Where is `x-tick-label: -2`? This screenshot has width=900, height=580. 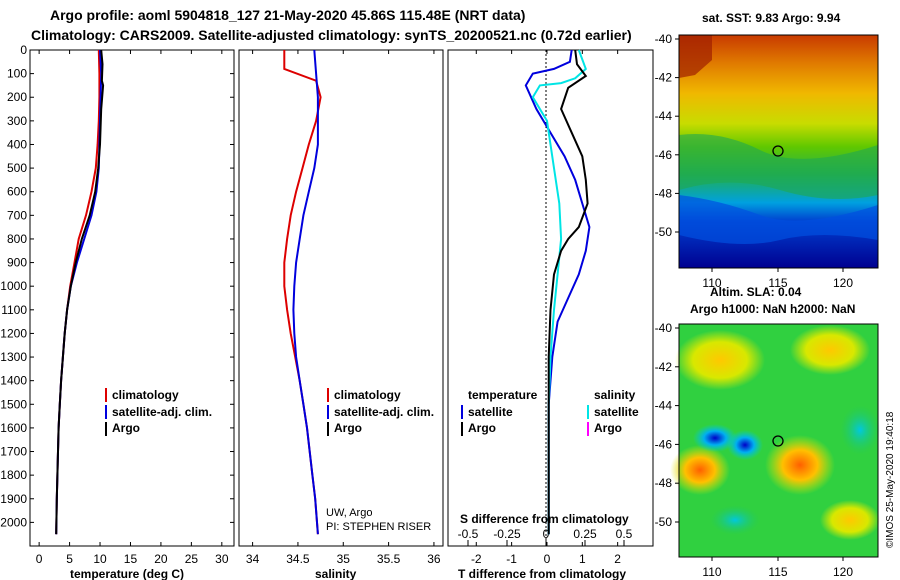 x-tick-label: -2 is located at coordinates (476, 559).